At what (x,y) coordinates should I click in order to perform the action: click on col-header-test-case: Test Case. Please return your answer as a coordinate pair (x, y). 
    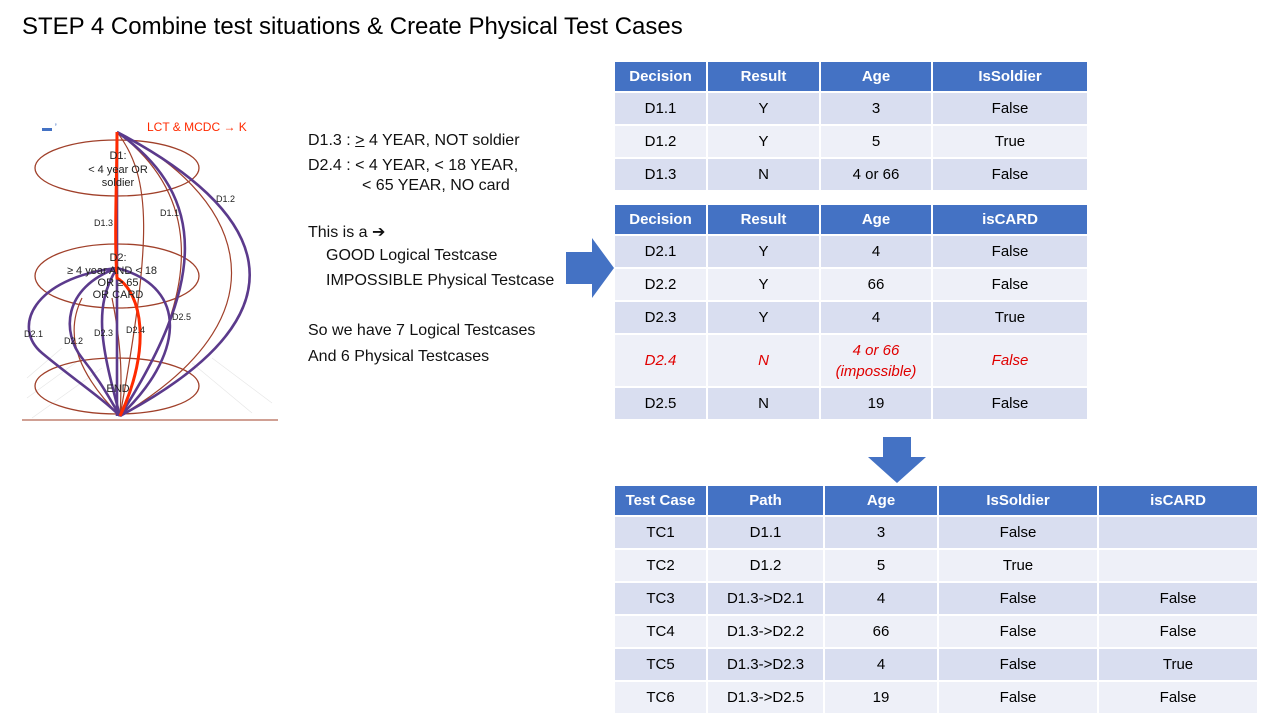
    Looking at the image, I should click on (660, 500).